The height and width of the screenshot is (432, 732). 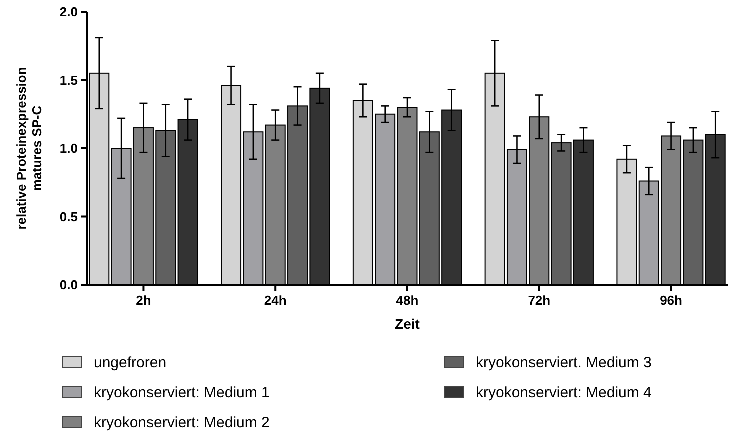 What do you see at coordinates (407, 300) in the screenshot?
I see `x-tick-label: 48h` at bounding box center [407, 300].